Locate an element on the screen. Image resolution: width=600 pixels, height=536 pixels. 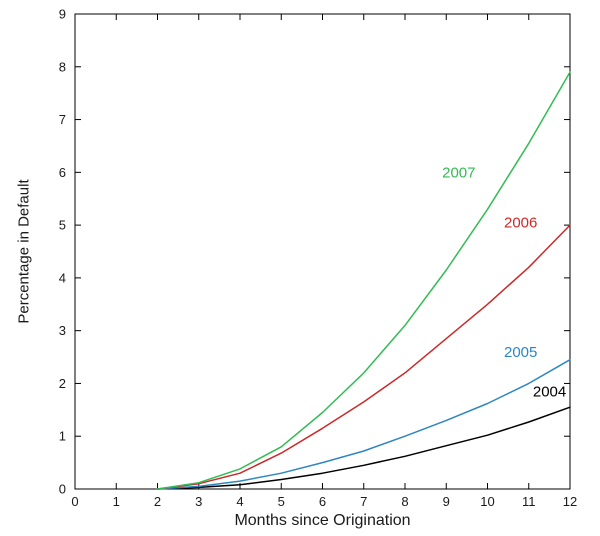
y-tick-label: 4 is located at coordinates (62, 277).